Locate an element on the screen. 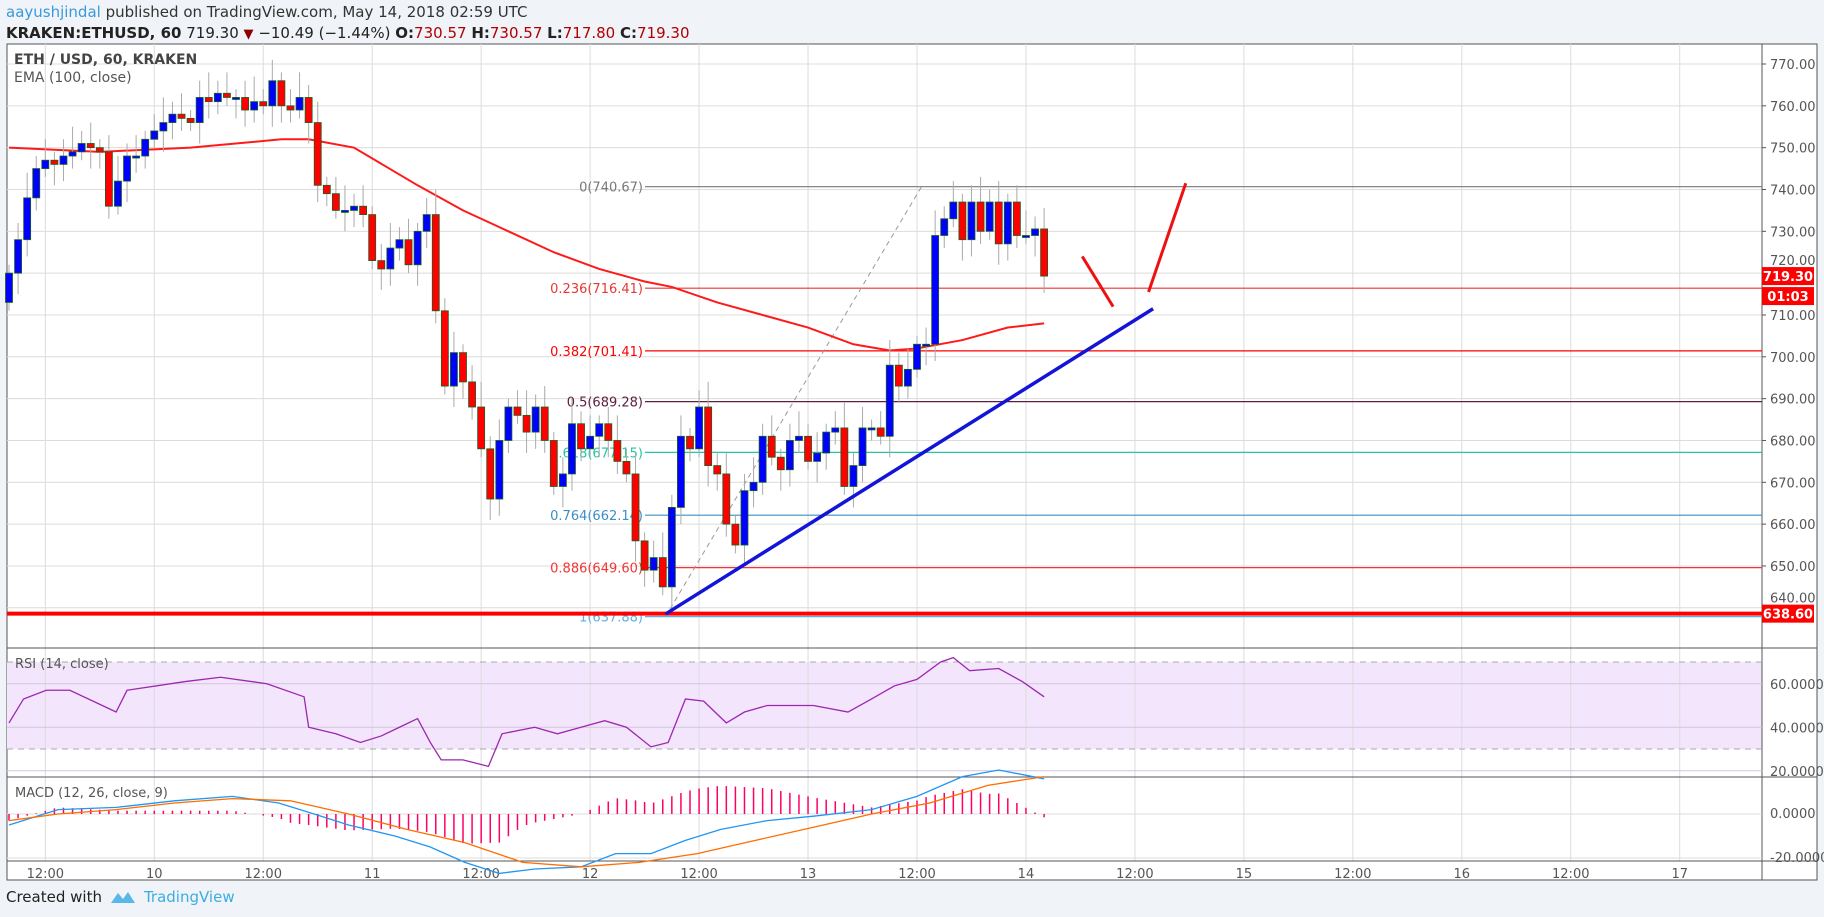 The height and width of the screenshot is (917, 1824). ema-legend: EMA (100, close) is located at coordinates (73, 78).